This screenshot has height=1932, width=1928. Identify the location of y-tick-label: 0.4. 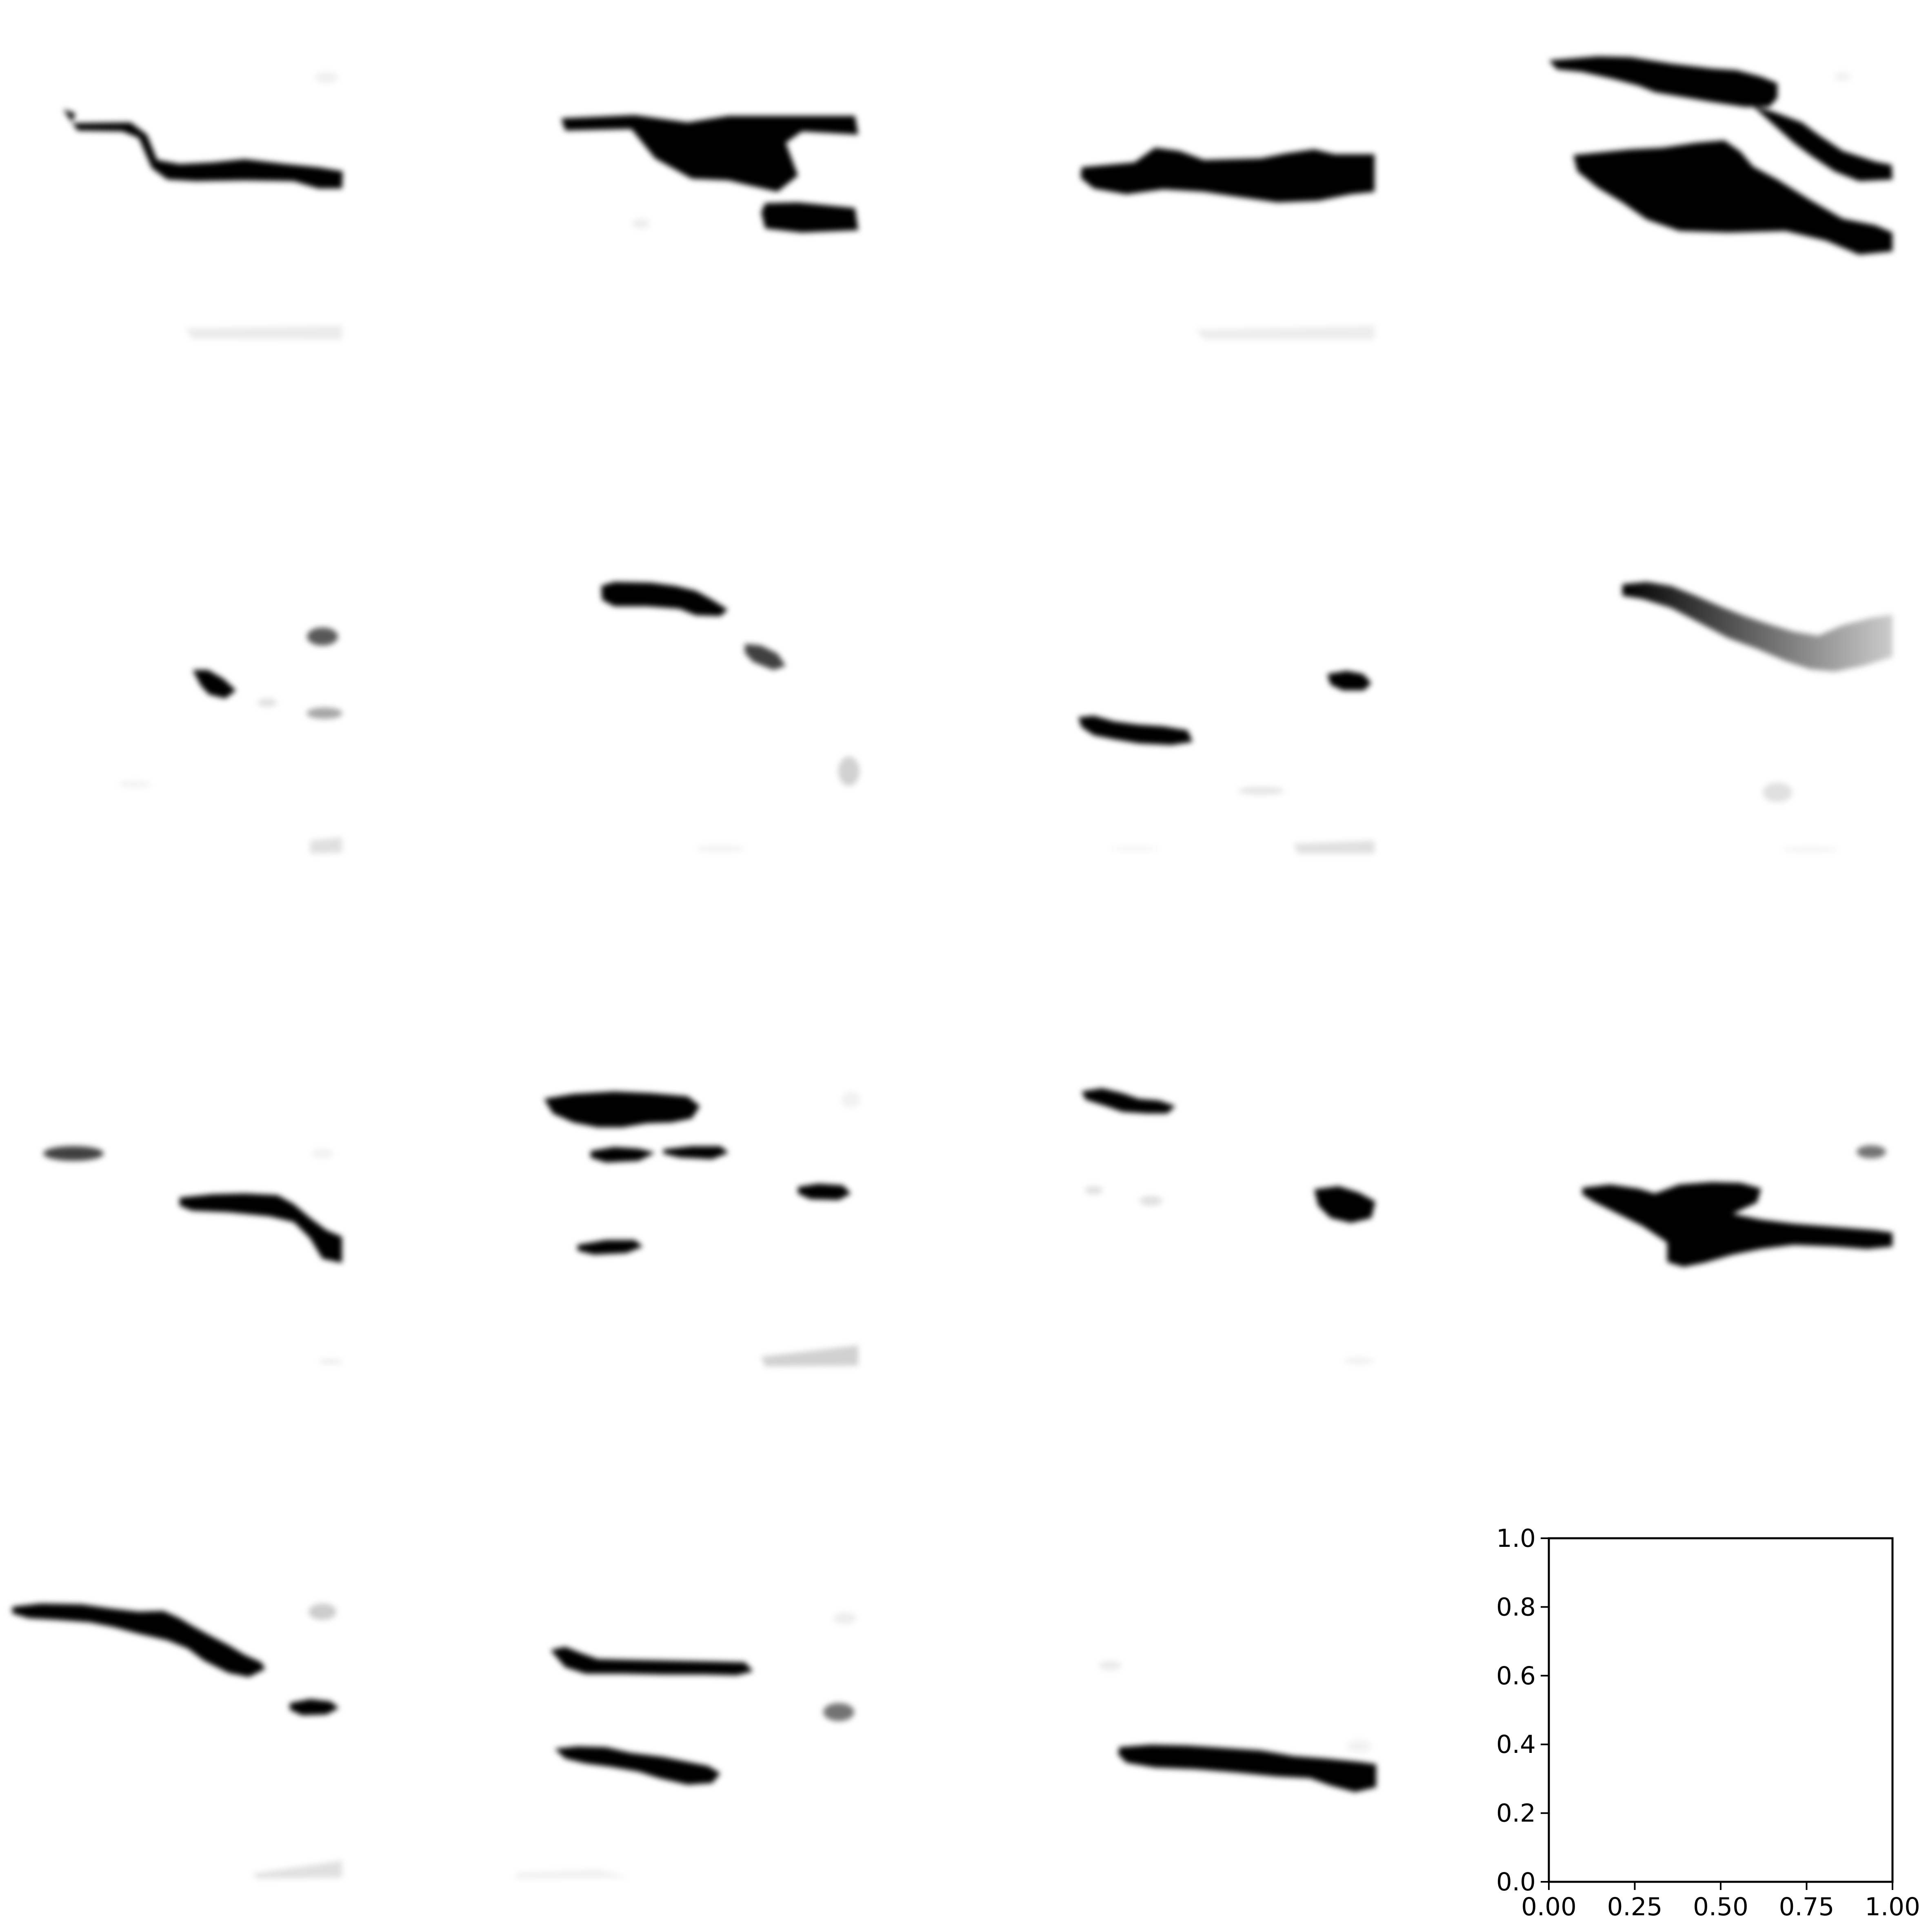
(1516, 1744).